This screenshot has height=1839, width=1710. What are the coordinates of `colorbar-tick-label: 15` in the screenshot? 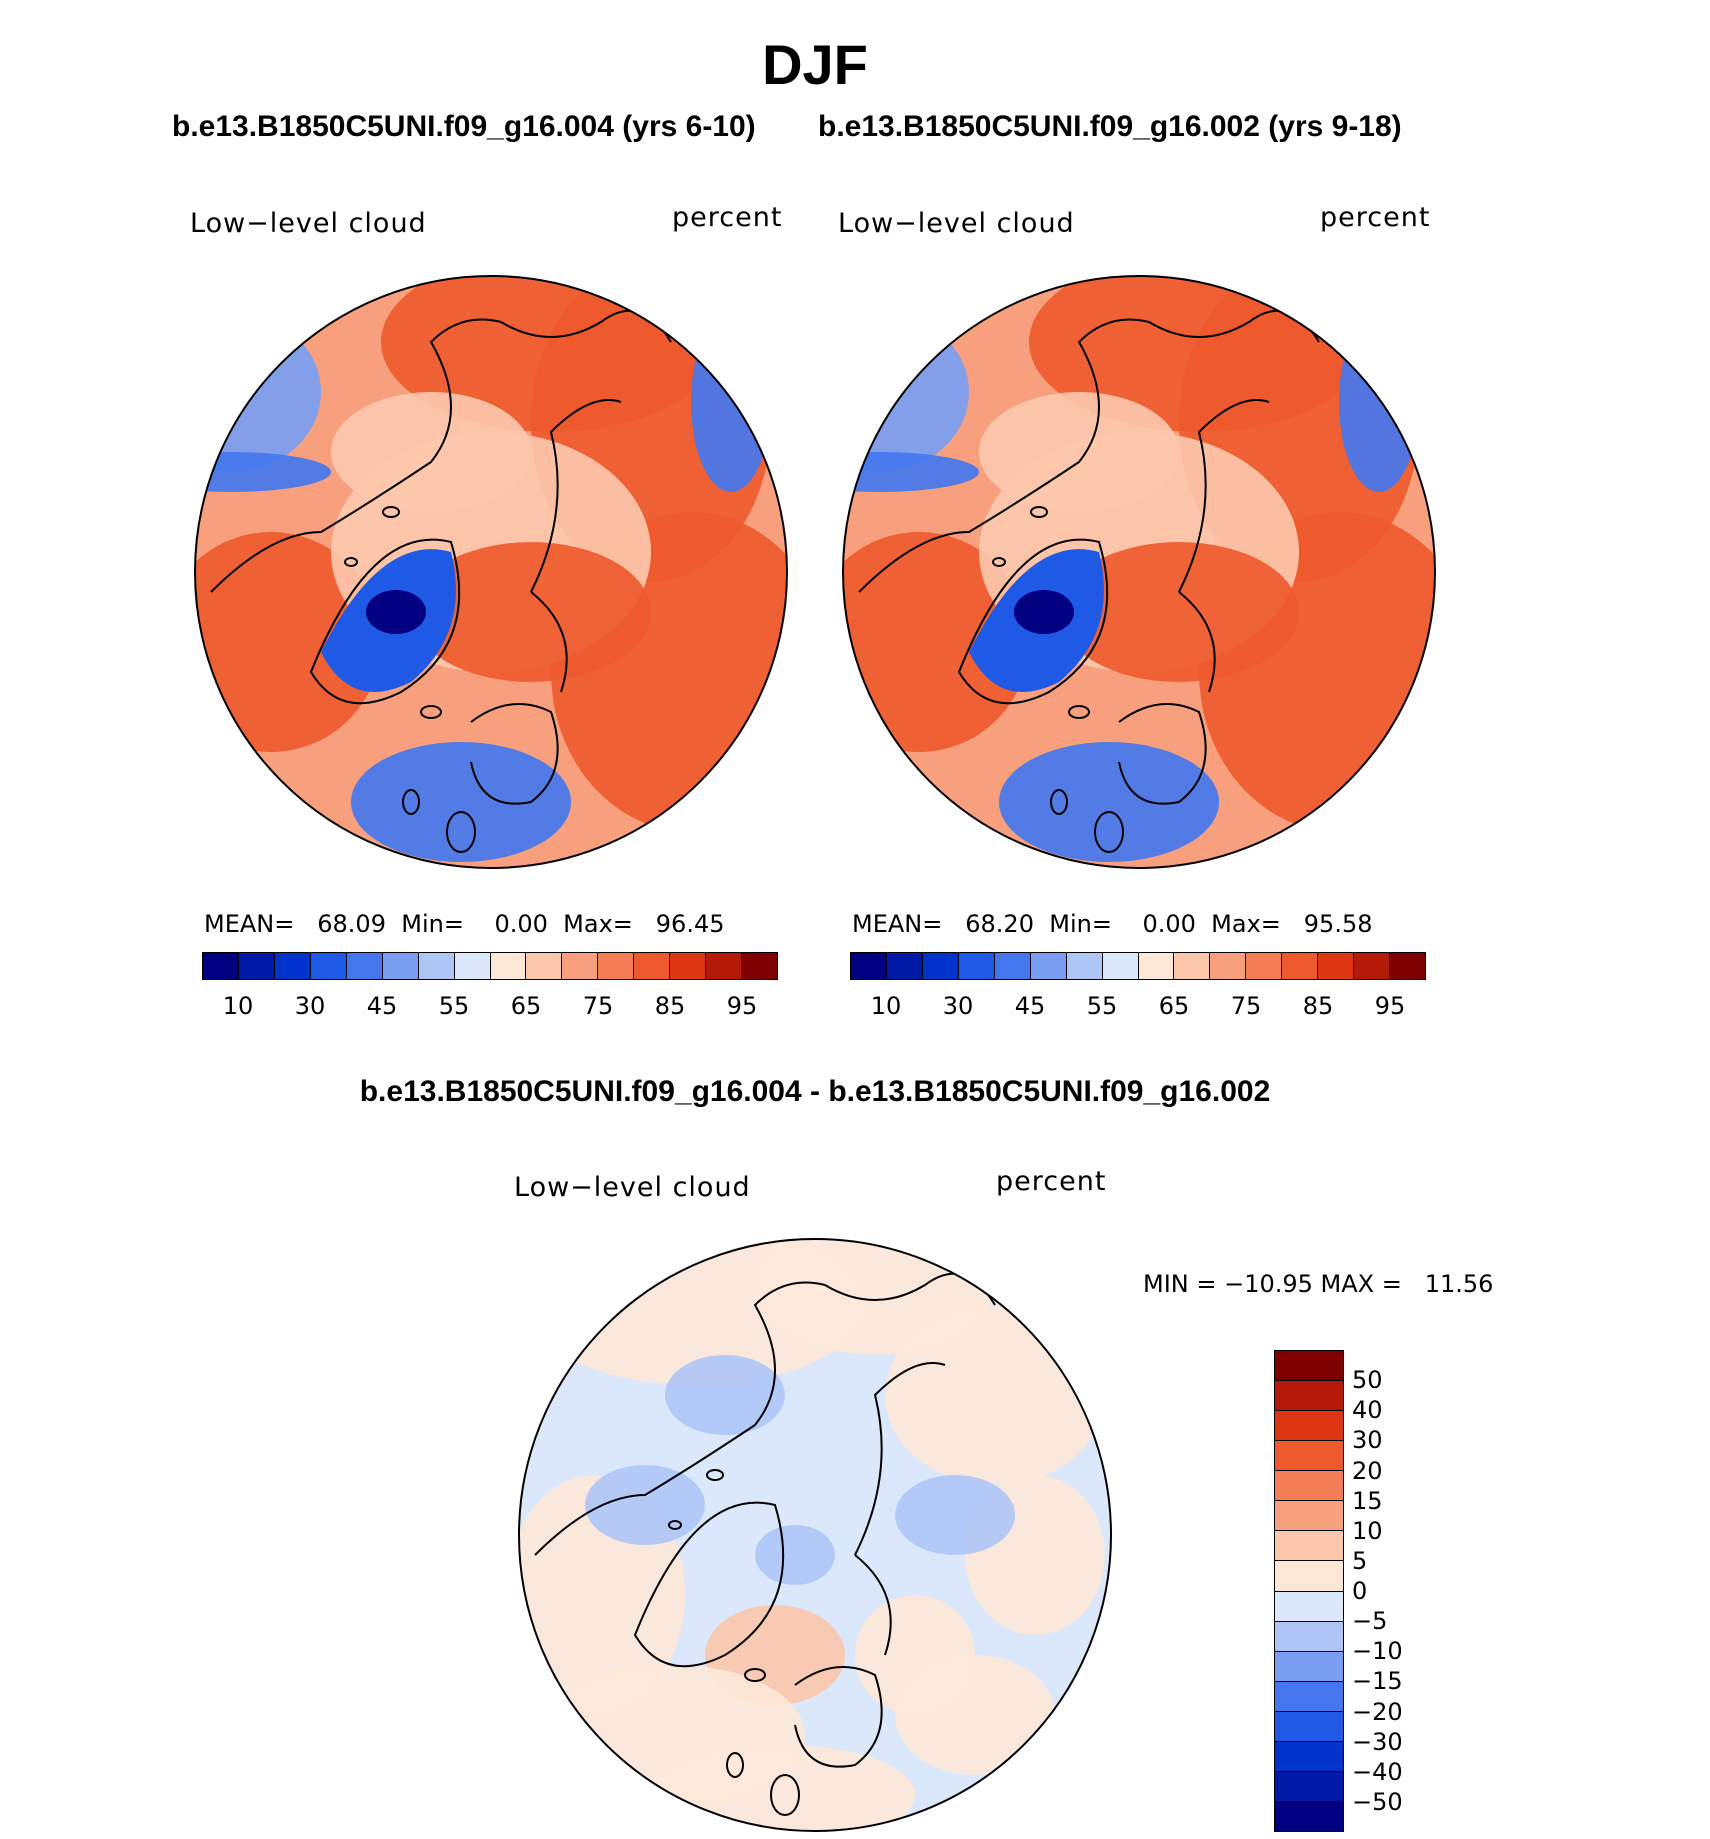 It's located at (1367, 1500).